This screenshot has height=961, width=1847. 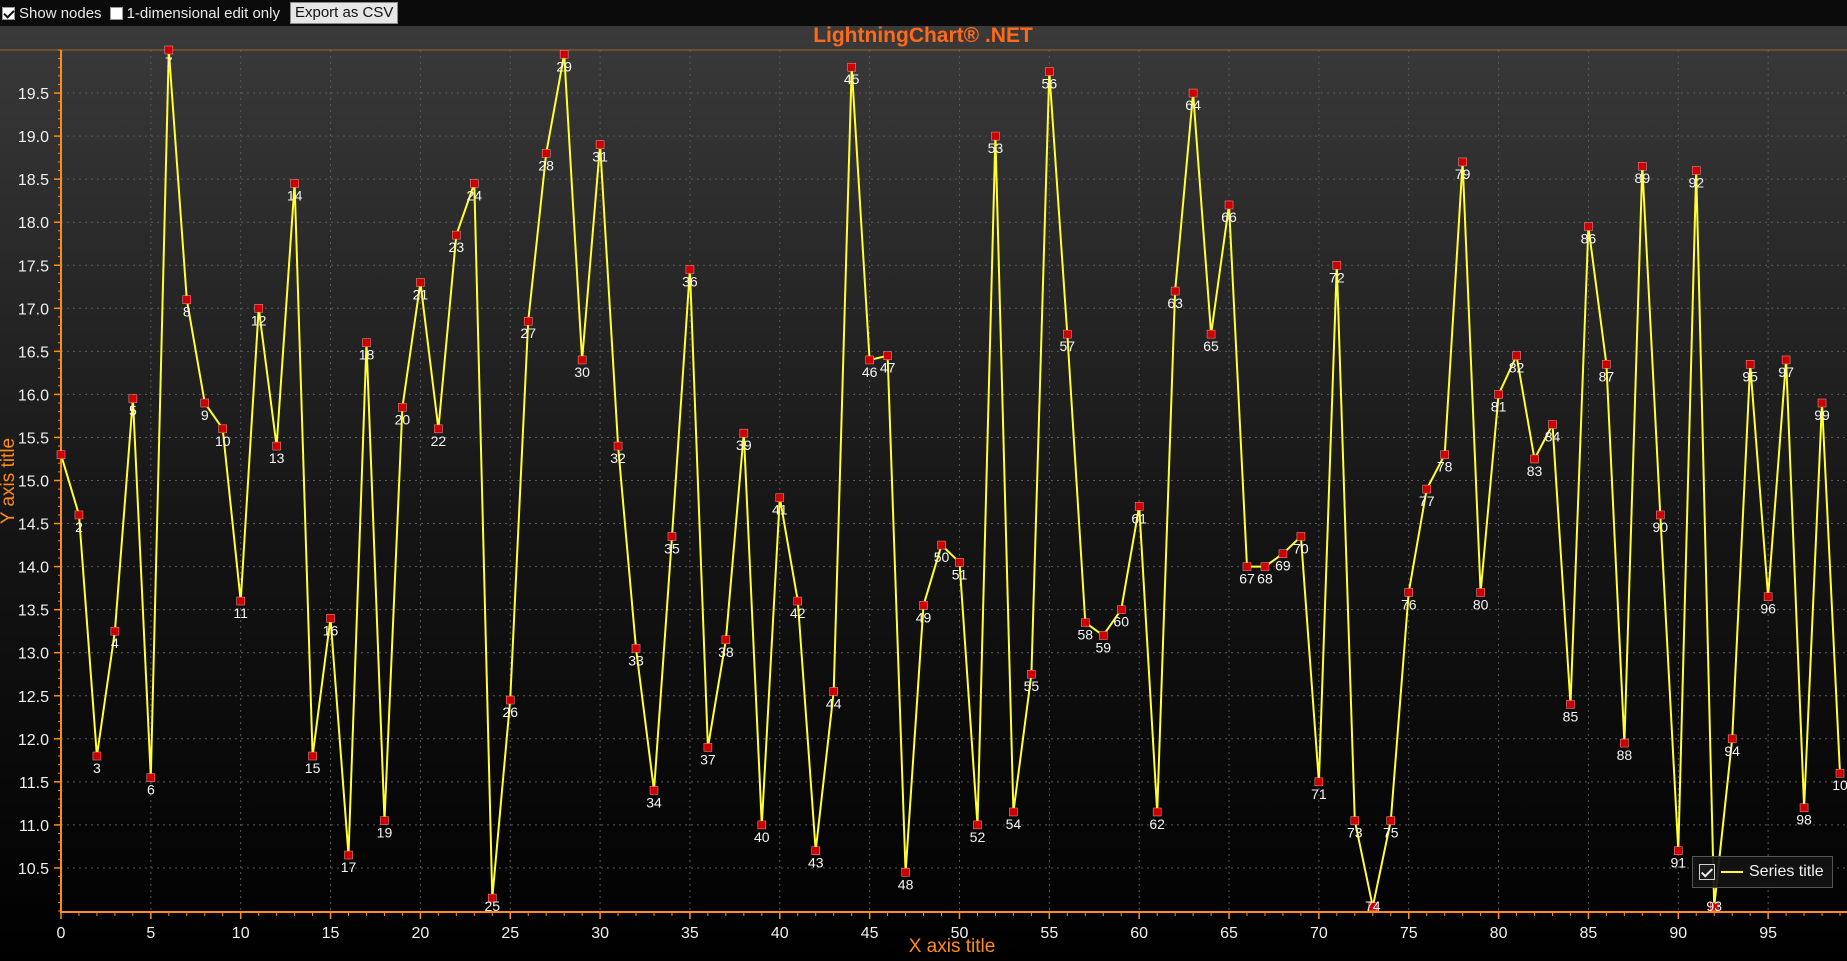 What do you see at coordinates (52, 13) in the screenshot?
I see `show-nodes-checkbox: Show nodes` at bounding box center [52, 13].